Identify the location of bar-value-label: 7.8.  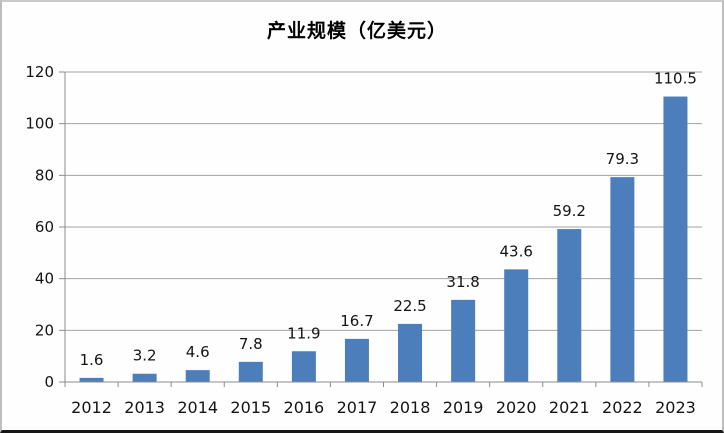
(251, 344).